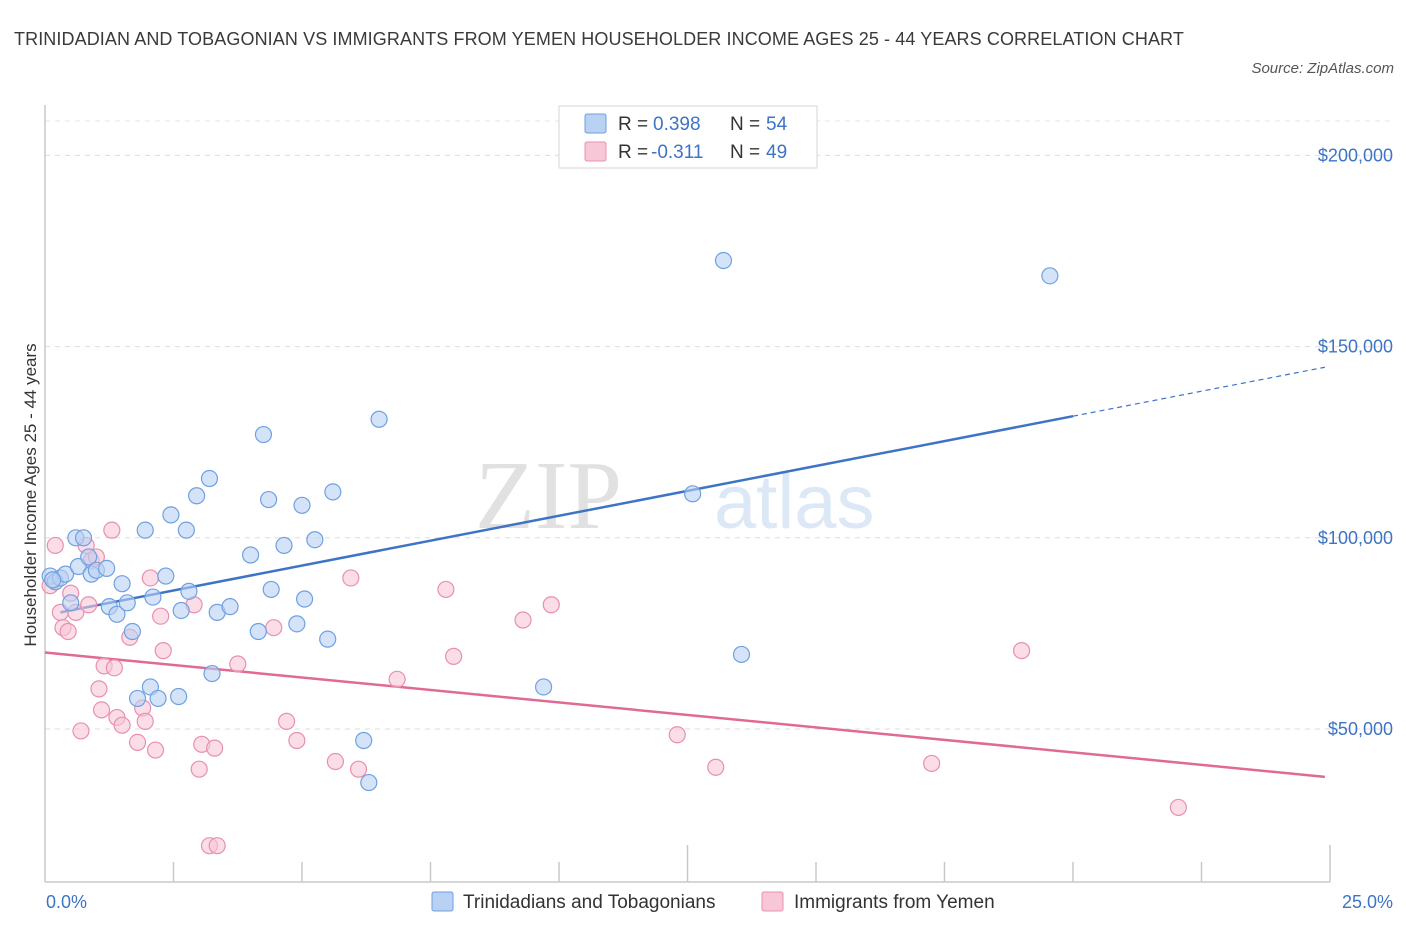  I want to click on legend-n-value-trinidadian: 54, so click(777, 124).